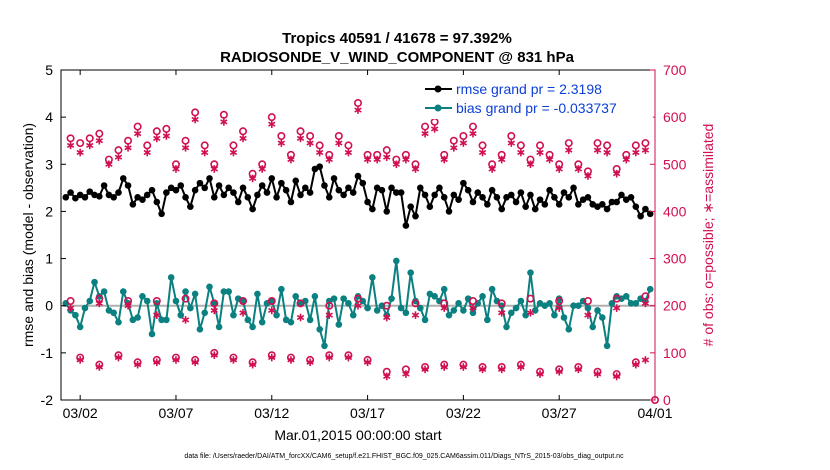 Image resolution: width=830 pixels, height=470 pixels. I want to click on x-tick-label: 03/17, so click(367, 413).